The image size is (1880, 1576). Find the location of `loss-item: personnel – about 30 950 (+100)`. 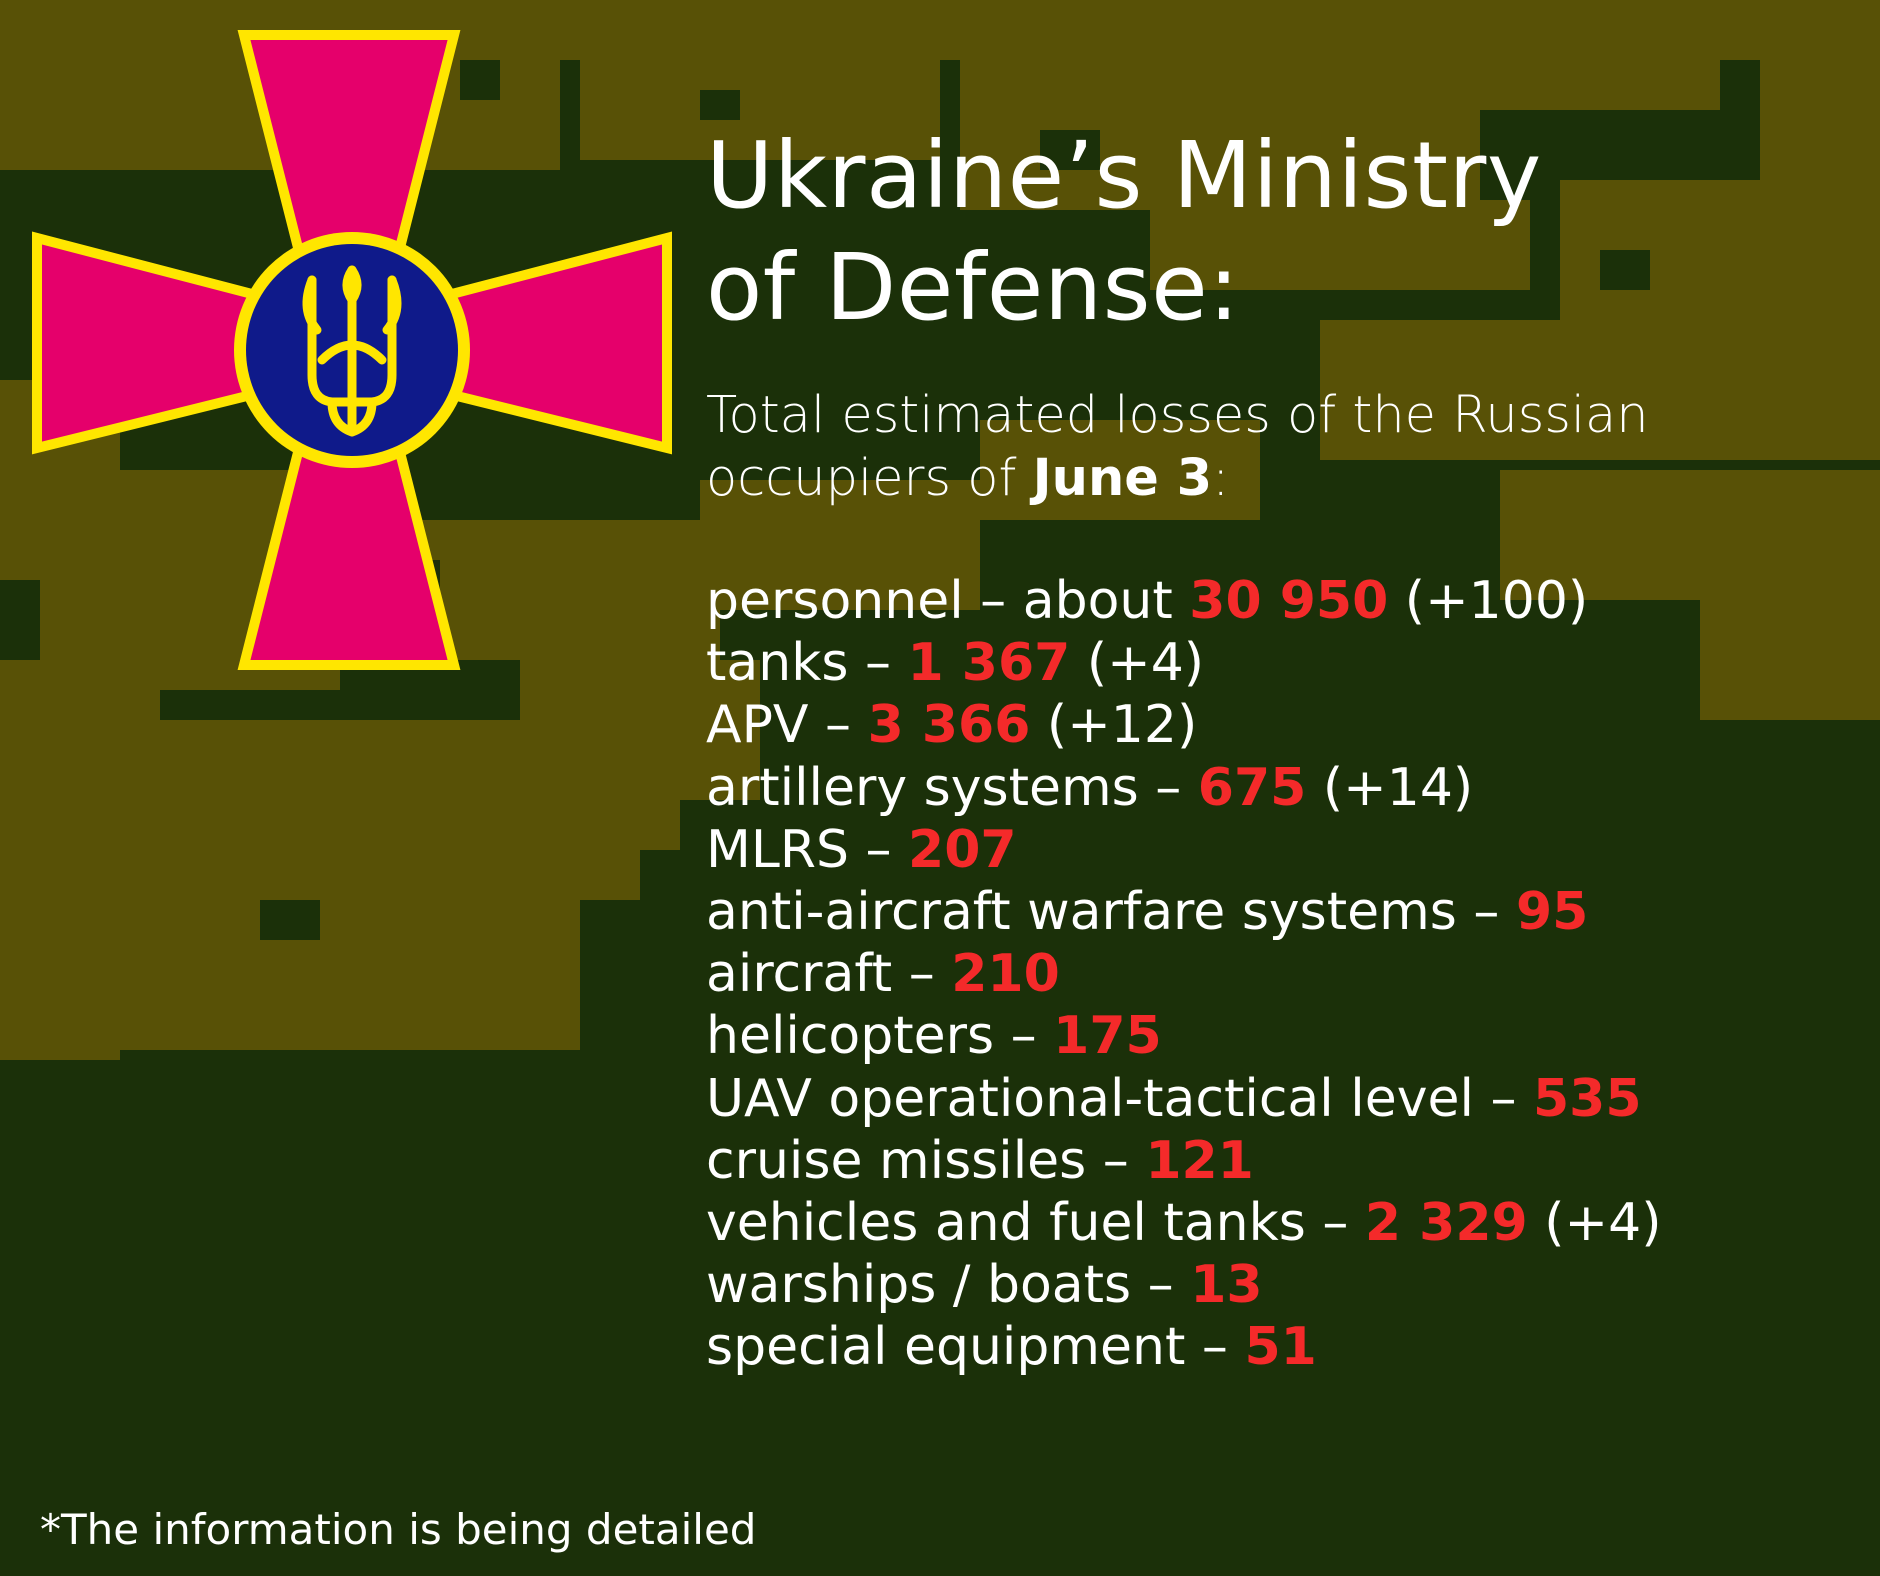

loss-item: personnel – about 30 950 (+100) is located at coordinates (1281, 601).